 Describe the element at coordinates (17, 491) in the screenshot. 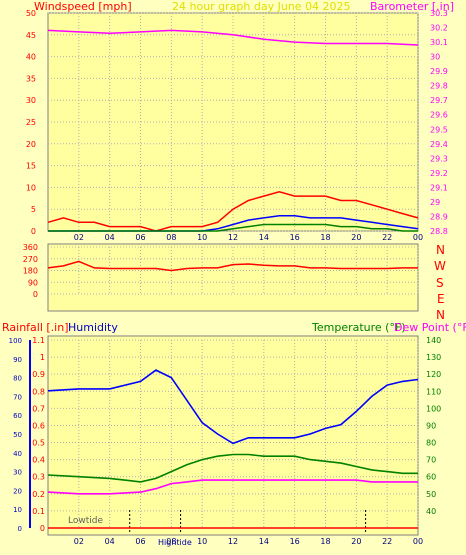

I see `humidity-tick-2: 20` at that location.